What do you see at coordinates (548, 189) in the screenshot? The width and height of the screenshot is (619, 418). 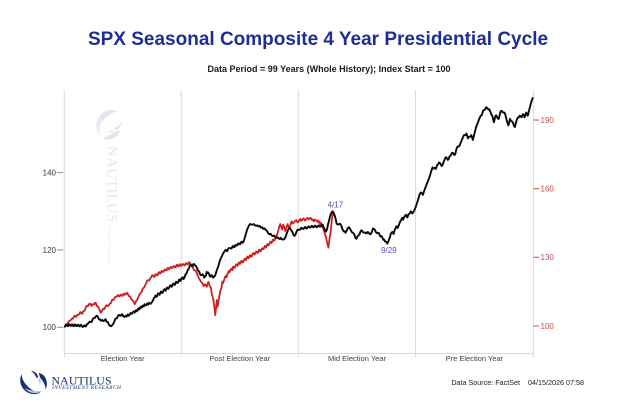 I see `svg-text: 160` at bounding box center [548, 189].